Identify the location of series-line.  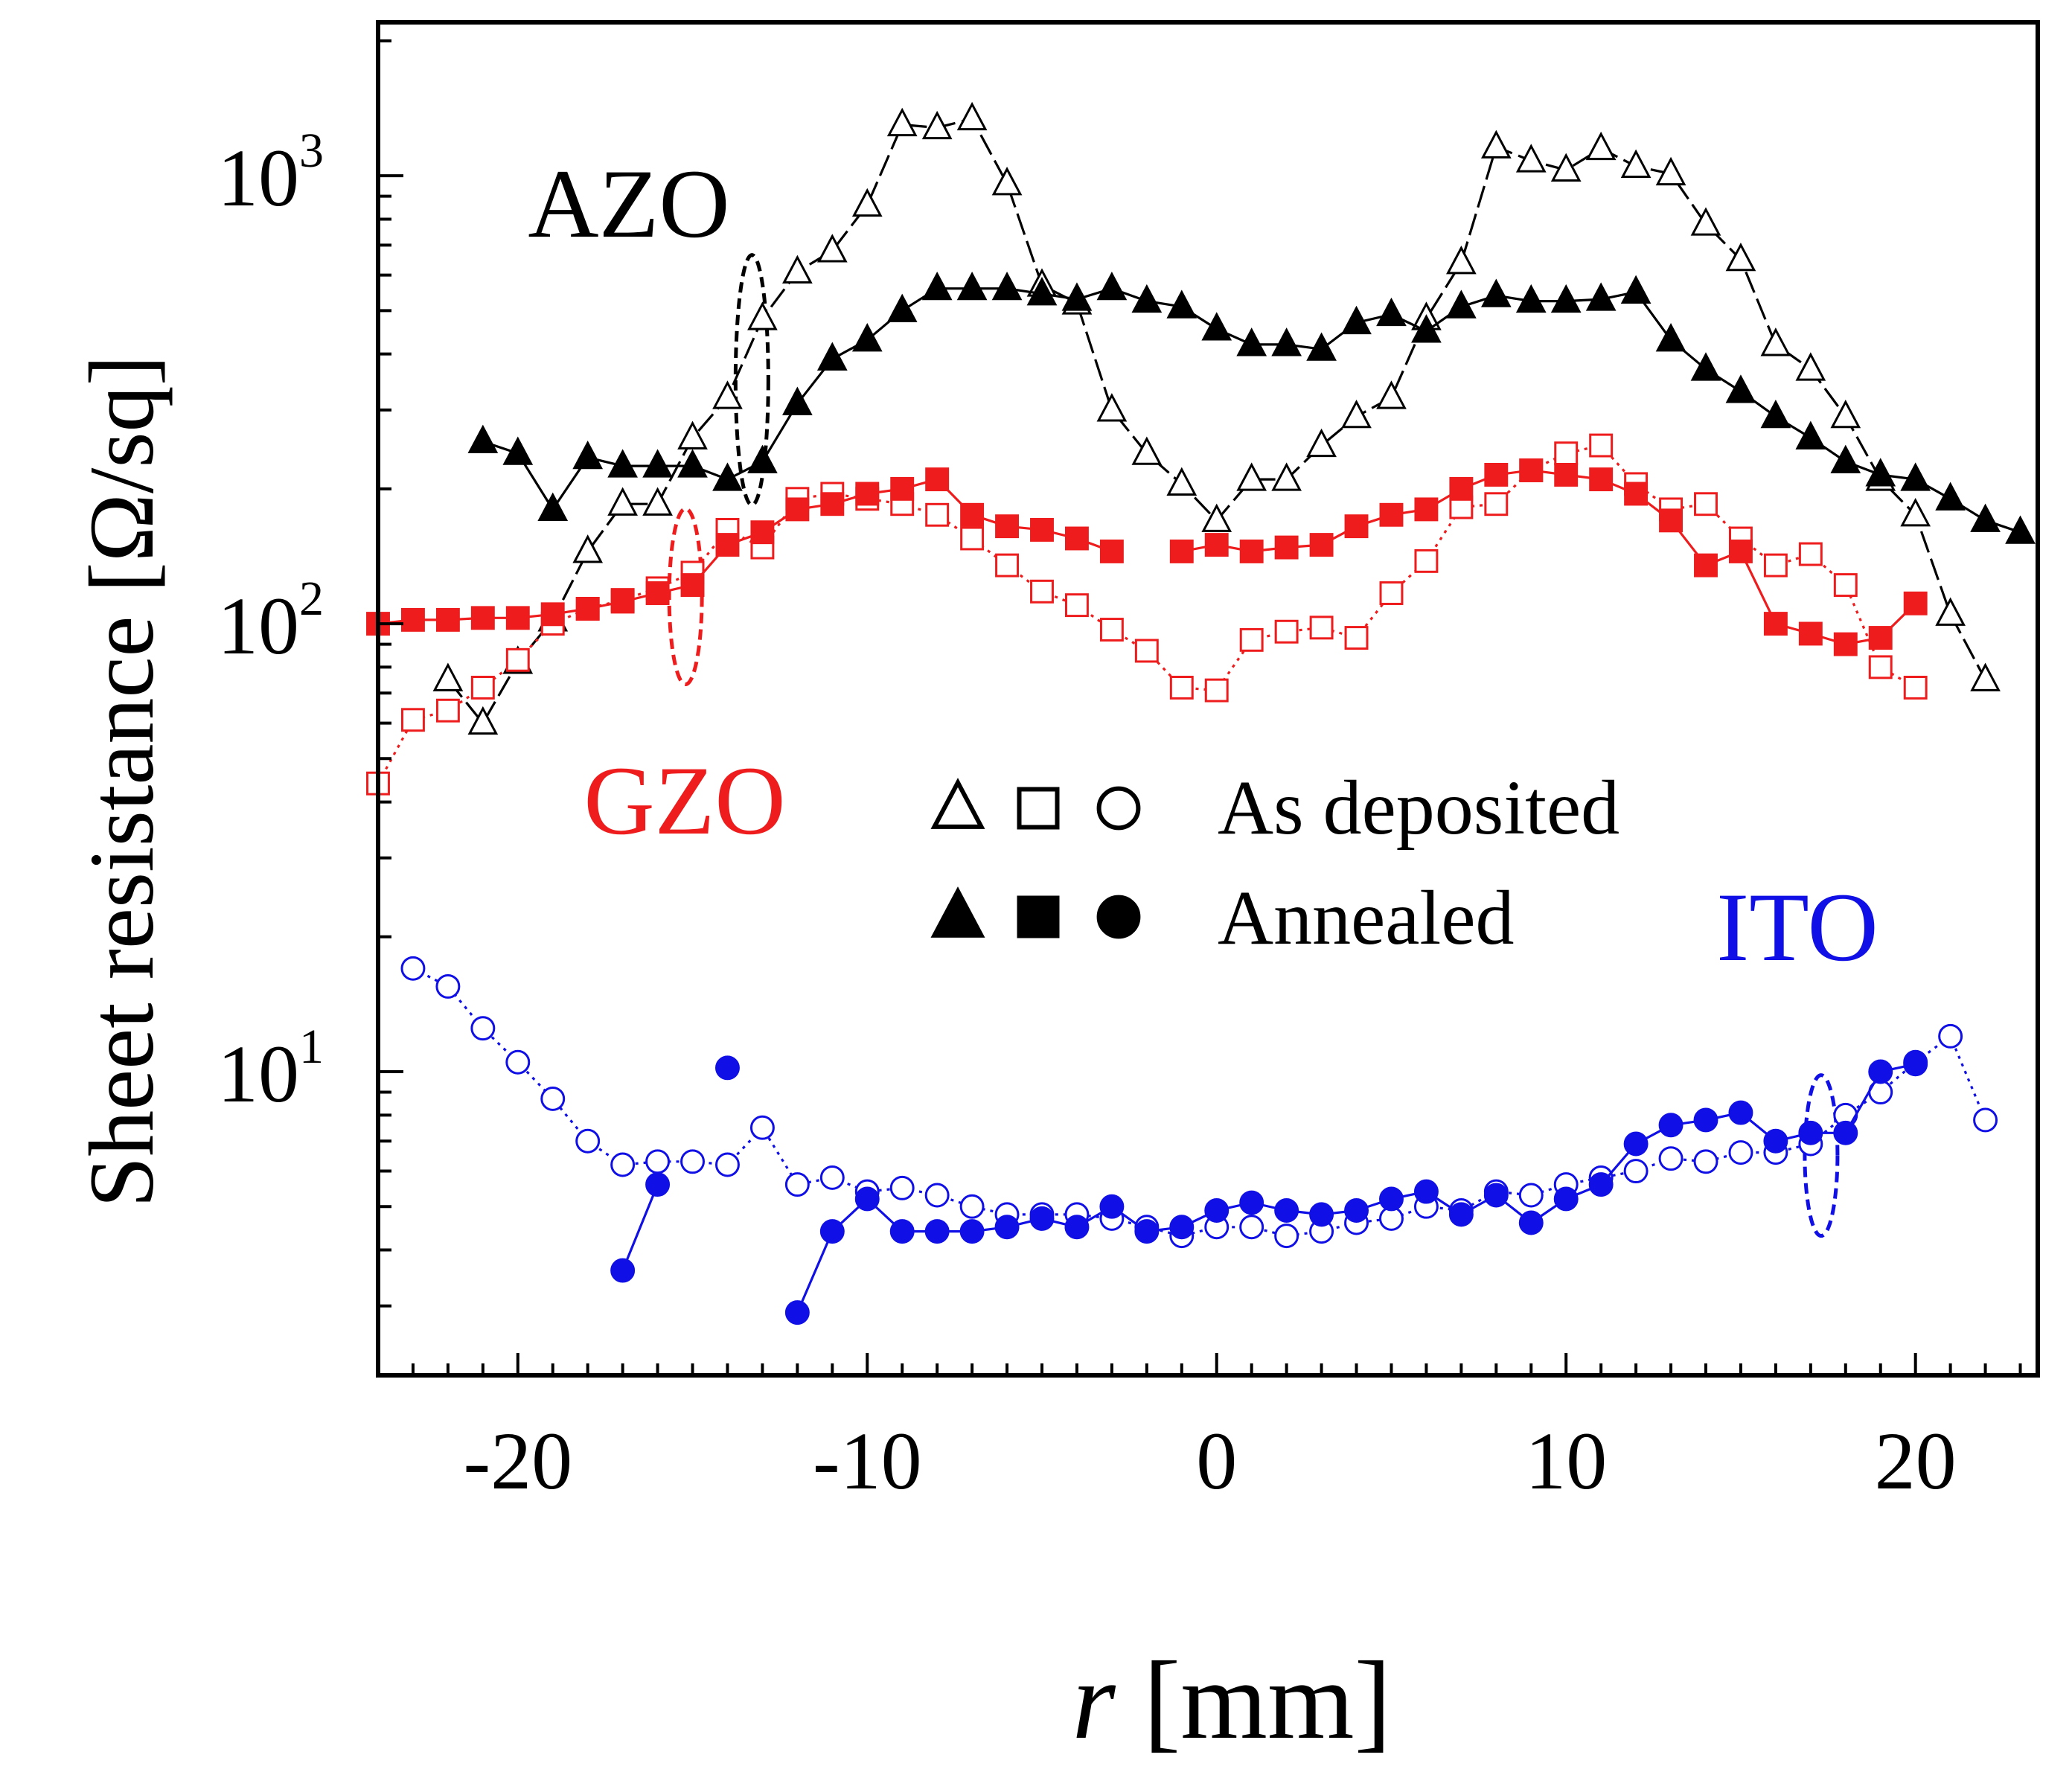
(1146, 614).